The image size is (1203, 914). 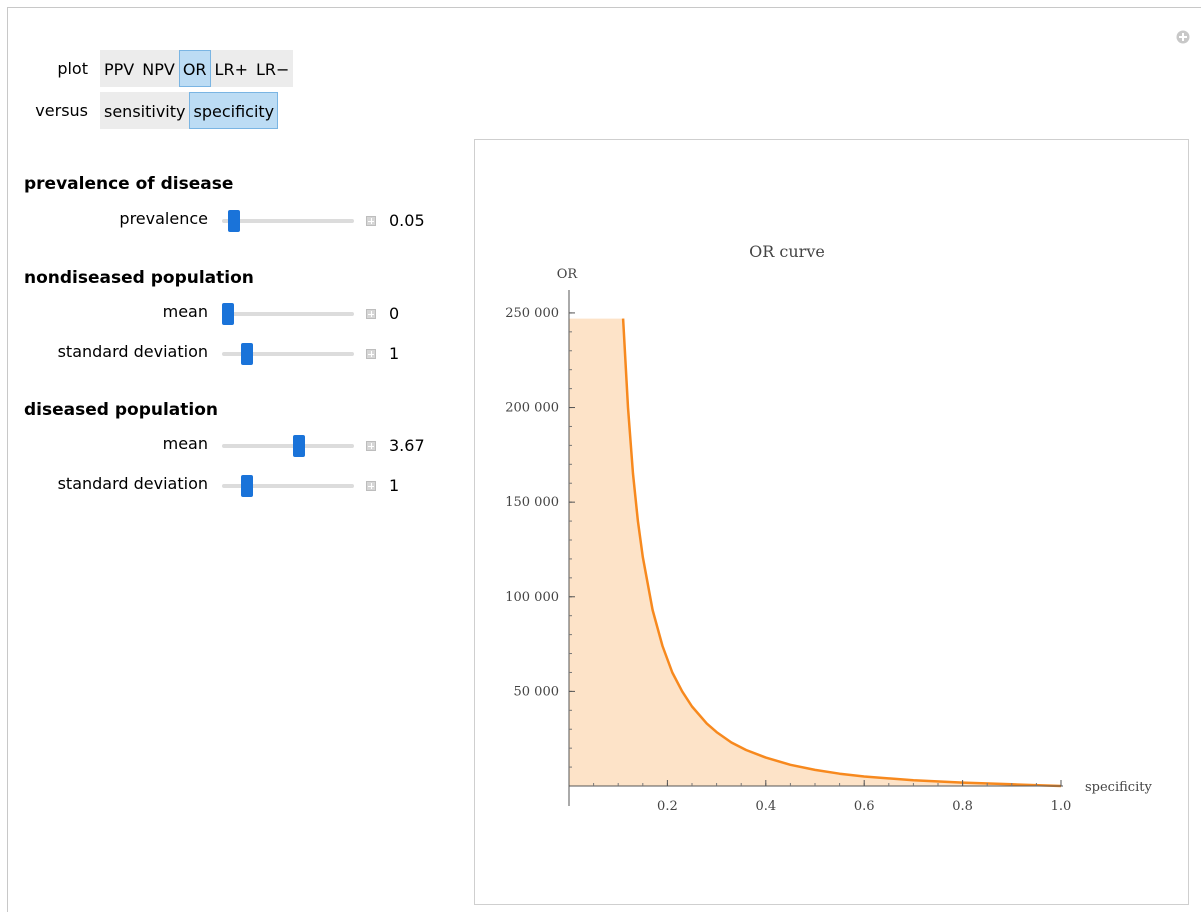 I want to click on plot-option-or: OR, so click(x=194, y=68).